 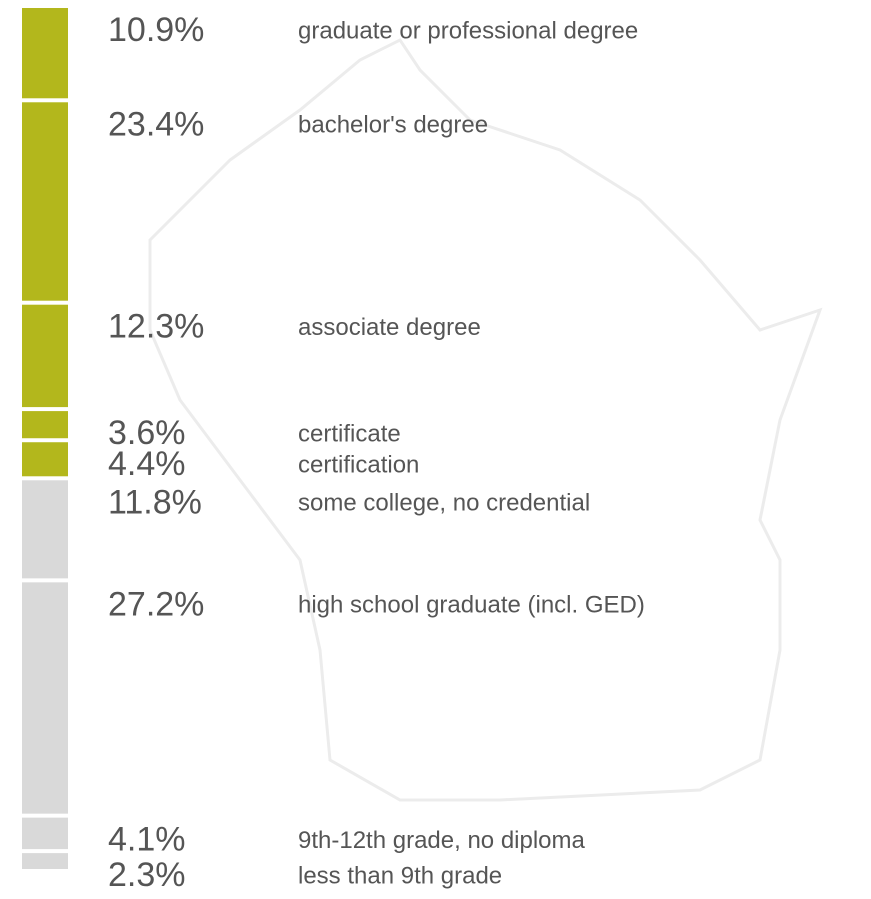 I want to click on category-label: certification, so click(x=358, y=465).